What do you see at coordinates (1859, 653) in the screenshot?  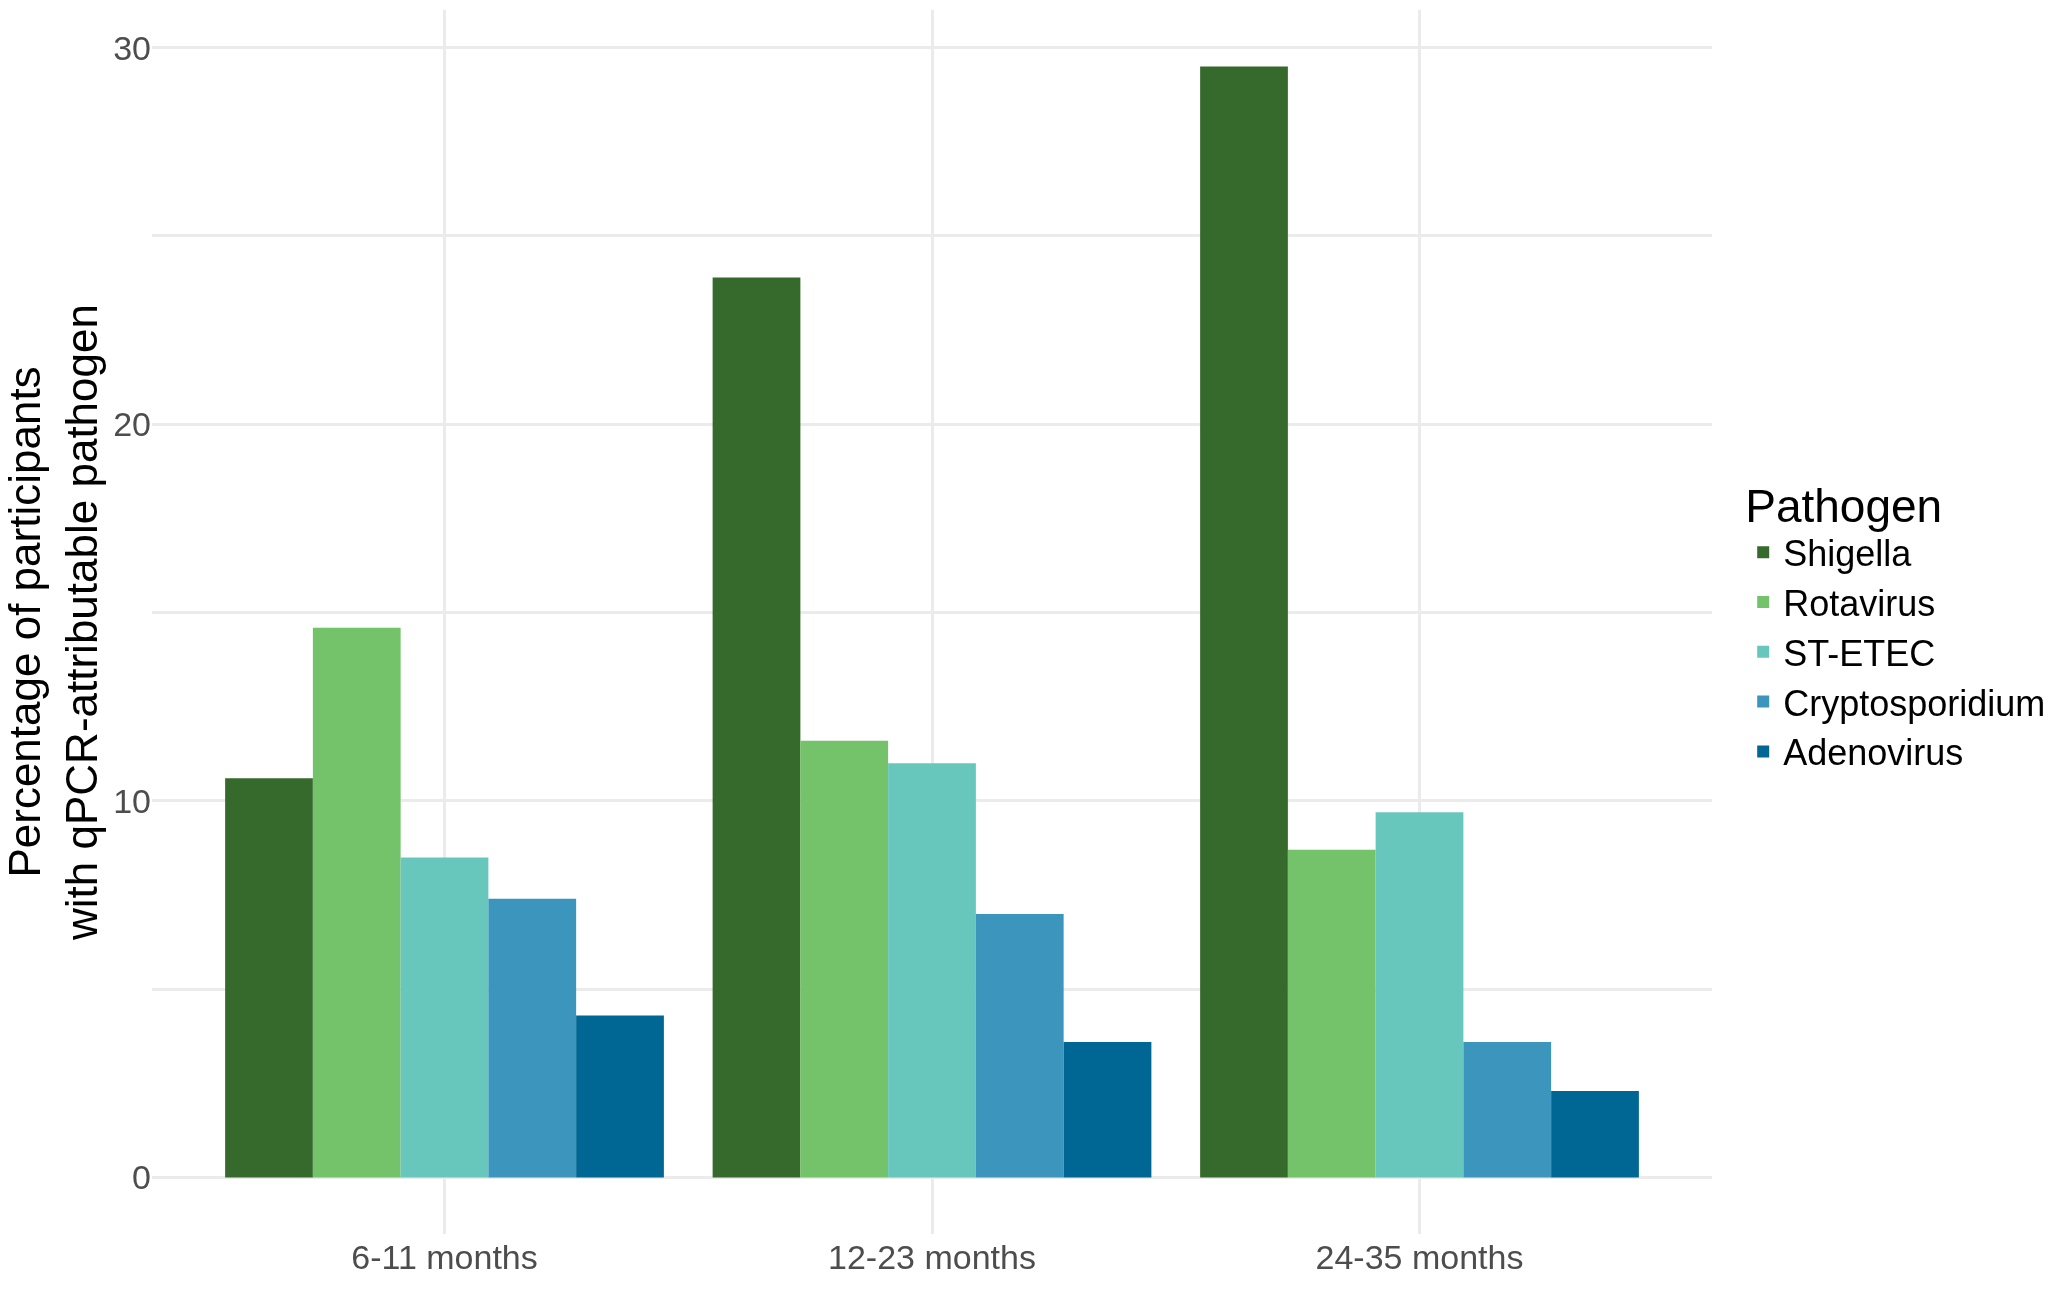 I see `legend-label: ST-ETEC` at bounding box center [1859, 653].